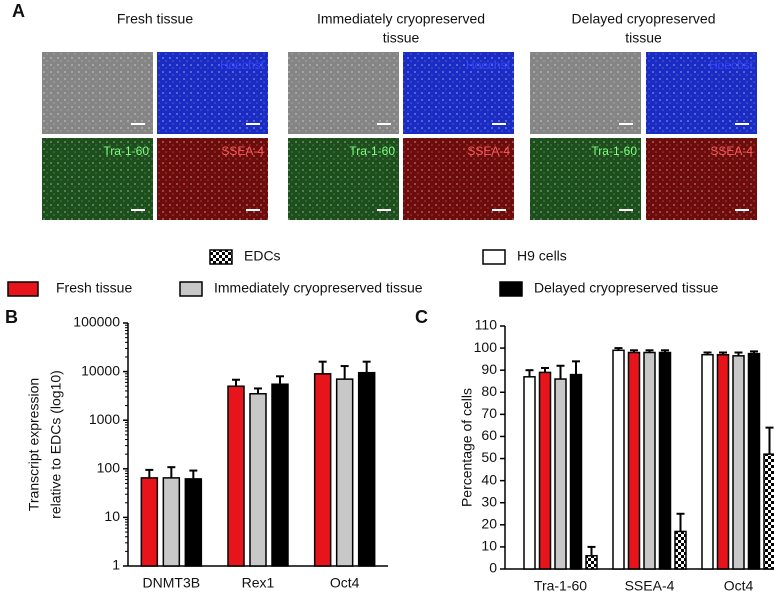  I want to click on y-tick-label: 40, so click(489, 479).